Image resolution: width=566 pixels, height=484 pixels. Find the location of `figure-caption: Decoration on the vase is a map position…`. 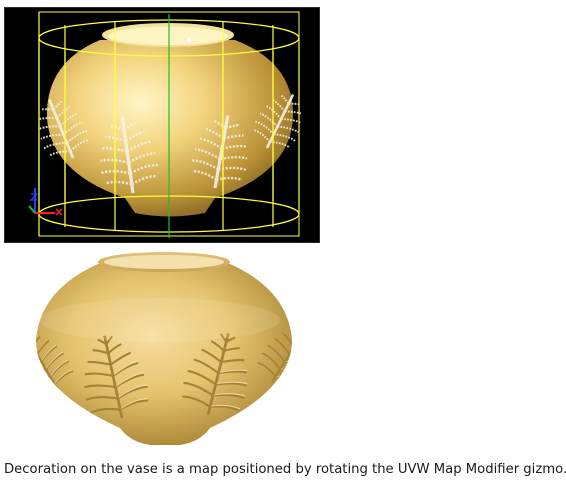

figure-caption: Decoration on the vase is a map position… is located at coordinates (285, 469).